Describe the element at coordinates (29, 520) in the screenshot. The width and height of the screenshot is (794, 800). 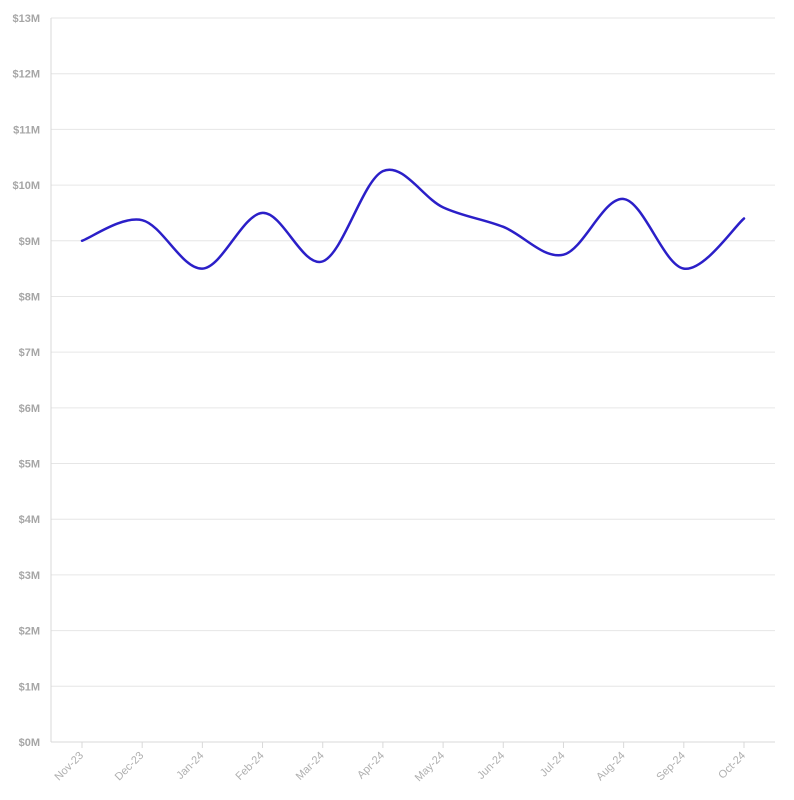
I see `y-tick-label: $4M` at that location.